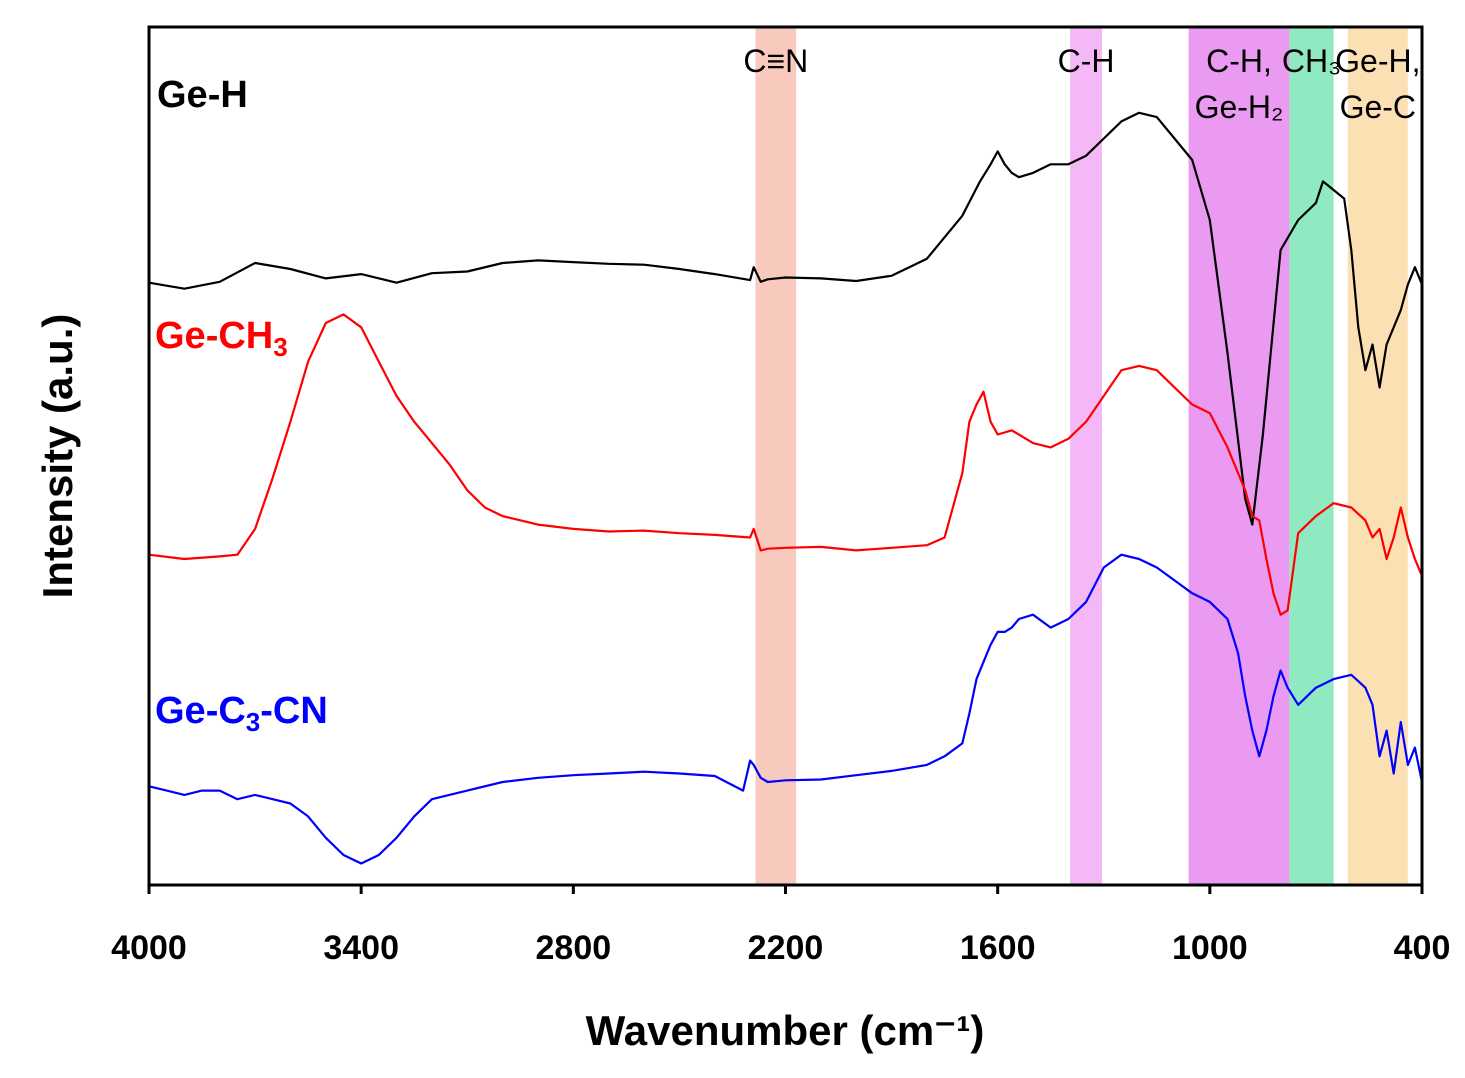 This screenshot has height=1078, width=1465. What do you see at coordinates (1239, 61) in the screenshot?
I see `band-label-c-h-ge-h2-line-0: C-H,` at bounding box center [1239, 61].